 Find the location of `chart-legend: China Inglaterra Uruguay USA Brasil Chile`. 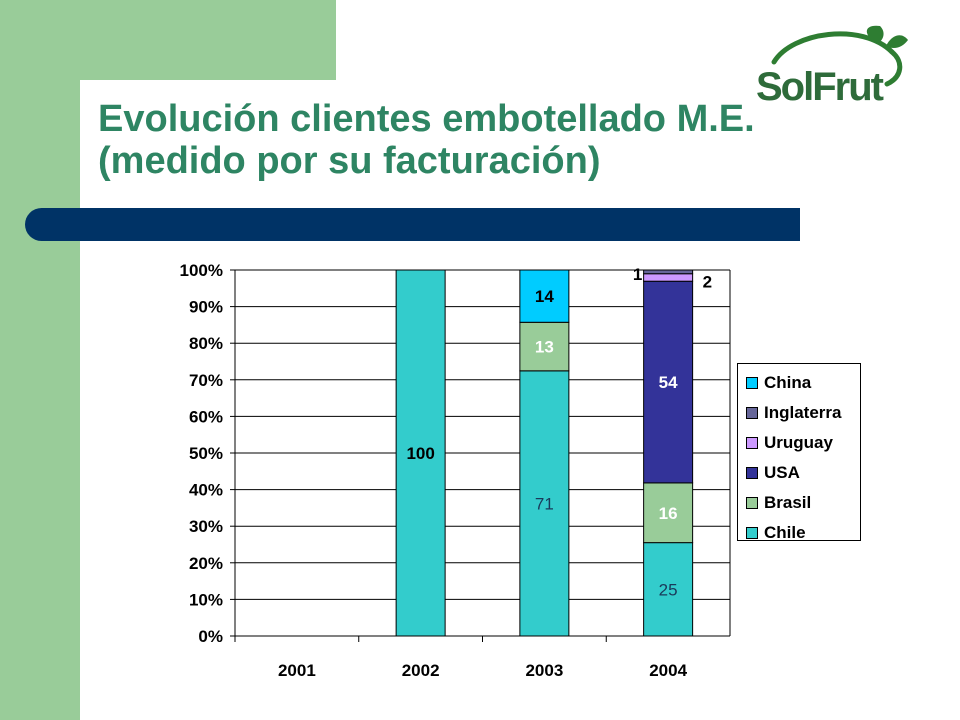

chart-legend: China Inglaterra Uruguay USA Brasil Chile is located at coordinates (799, 452).